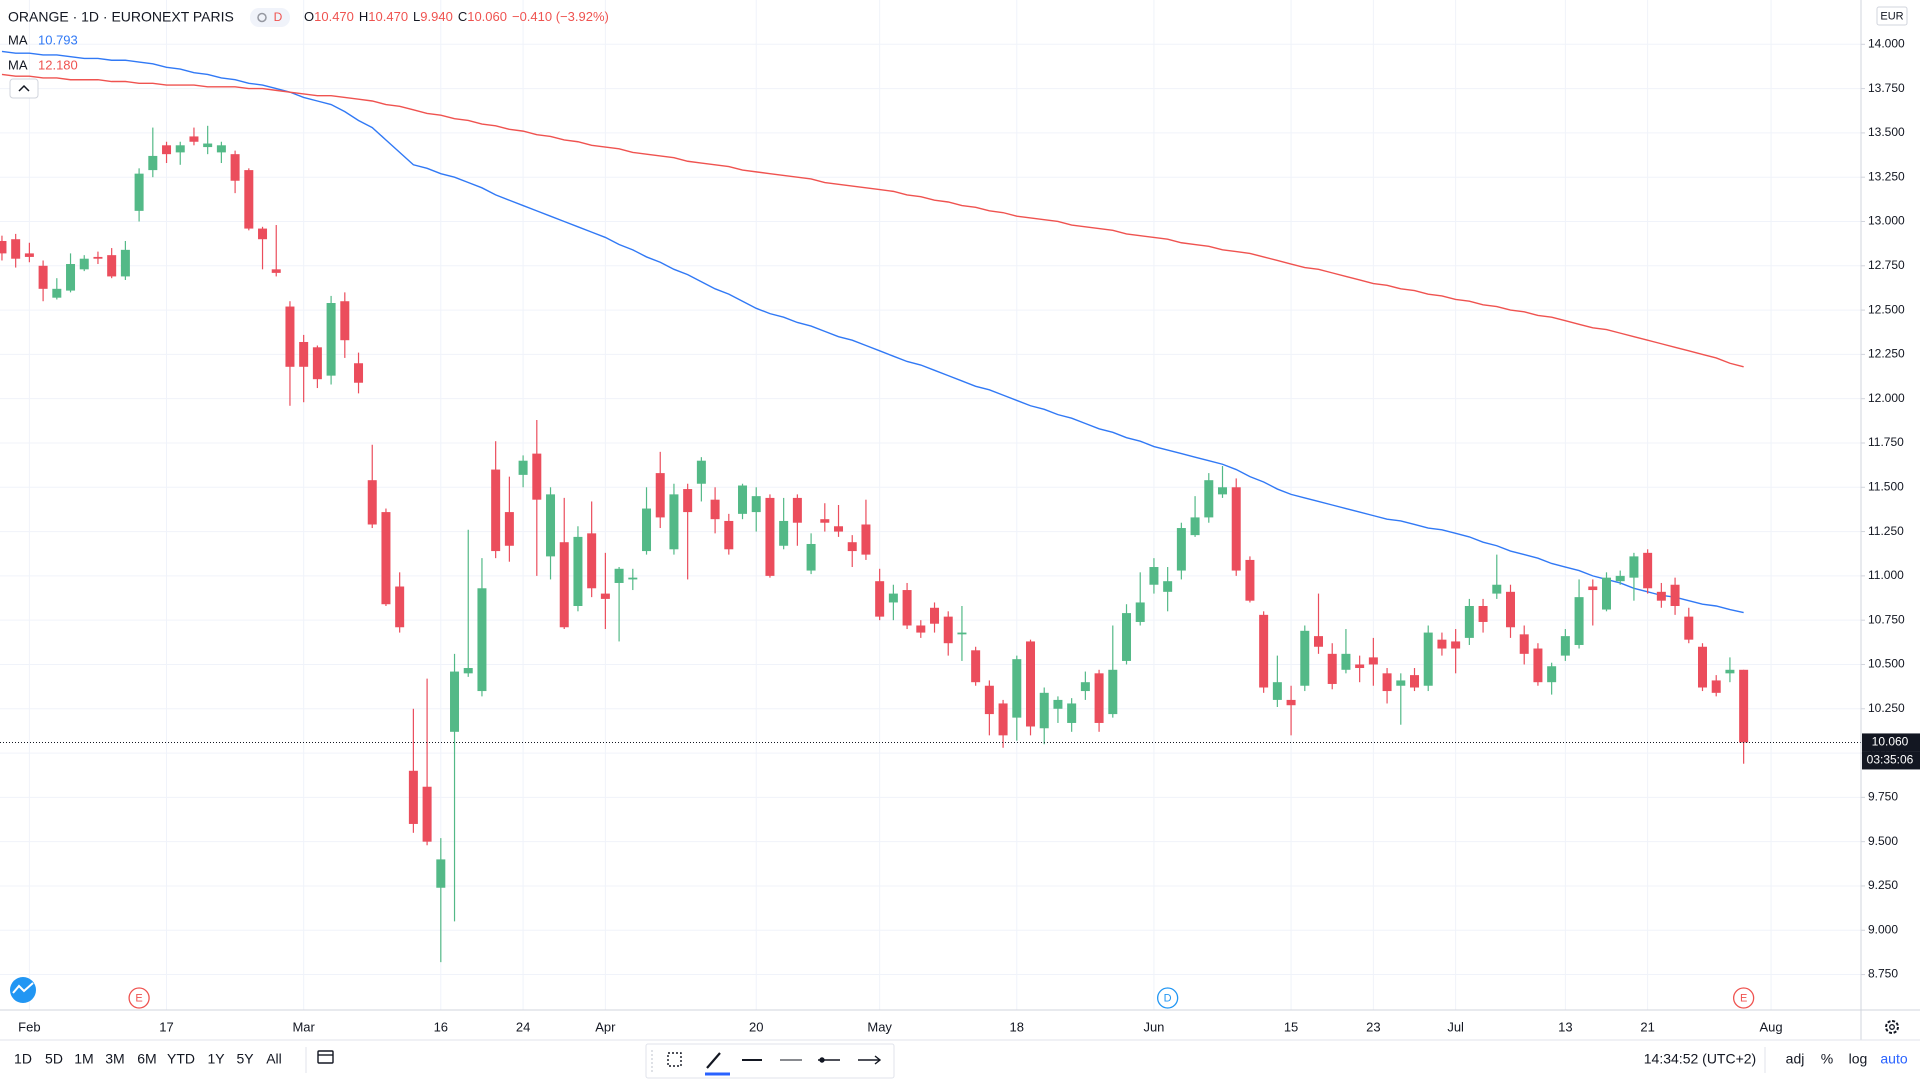 This screenshot has width=1920, height=1080. I want to click on y-tick-label: 12.250, so click(1886, 354).